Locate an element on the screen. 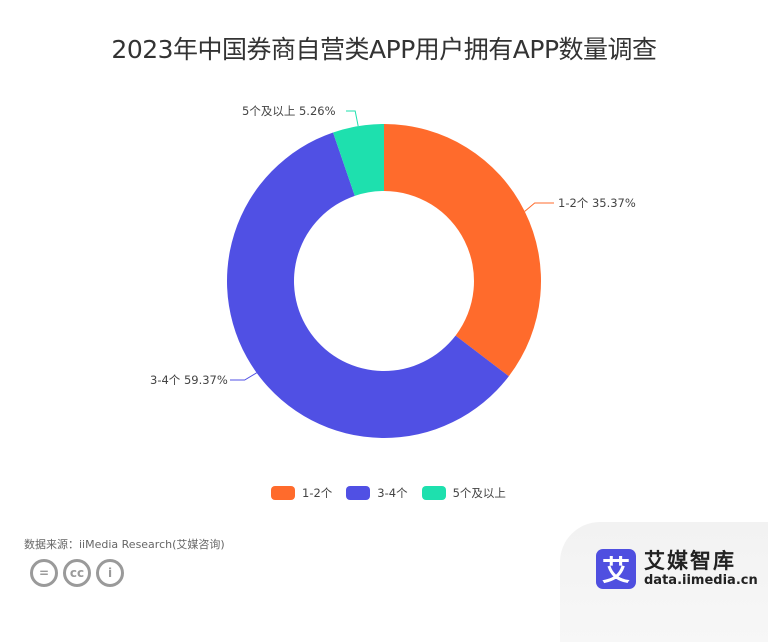  license-icons: = cc i is located at coordinates (79, 573).